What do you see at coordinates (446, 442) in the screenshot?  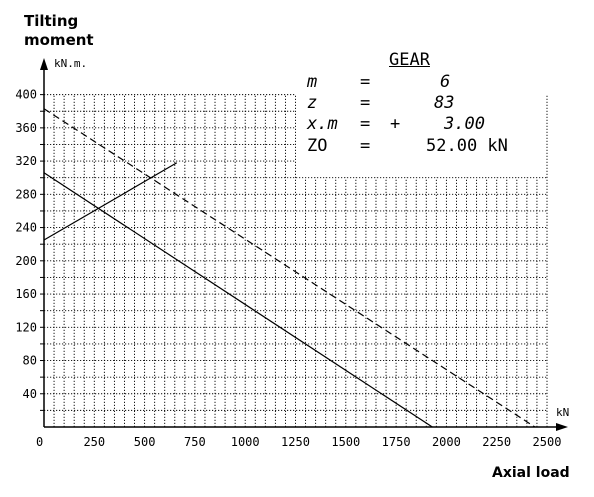 I see `x-tick-label: 2000` at bounding box center [446, 442].